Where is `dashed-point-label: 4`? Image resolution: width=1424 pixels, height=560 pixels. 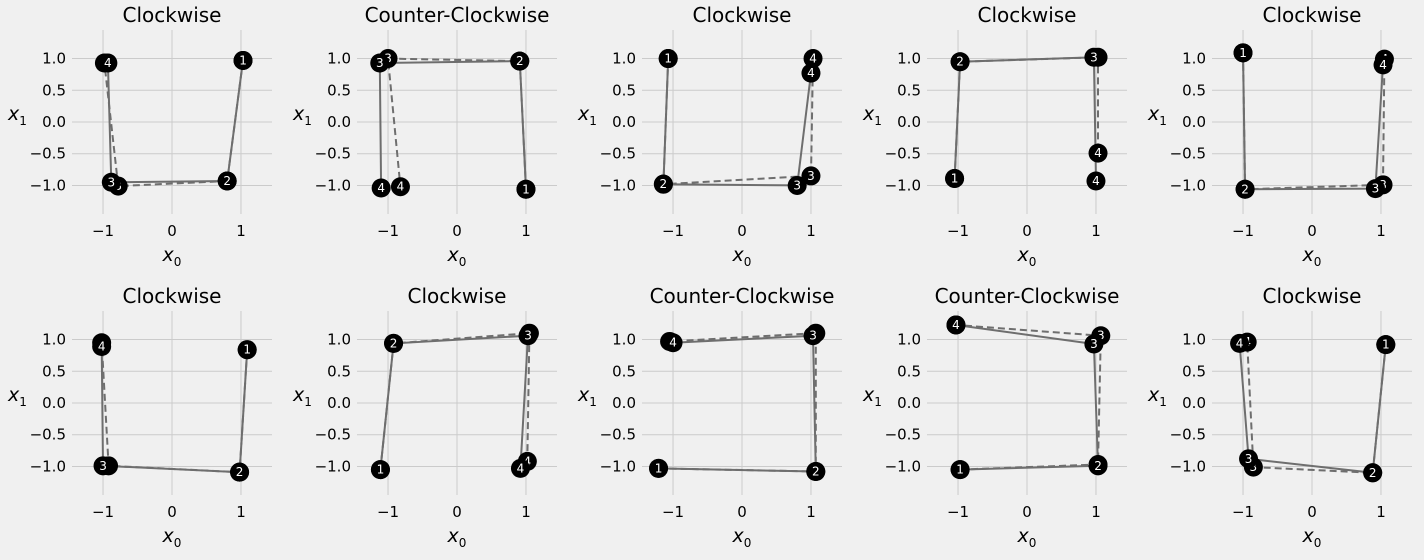
dashed-point-label: 4 is located at coordinates (528, 461).